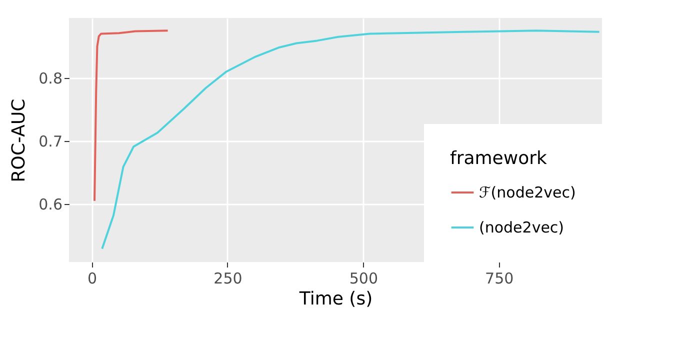  I want to click on y-tick-label: 0.6, so click(50, 204).